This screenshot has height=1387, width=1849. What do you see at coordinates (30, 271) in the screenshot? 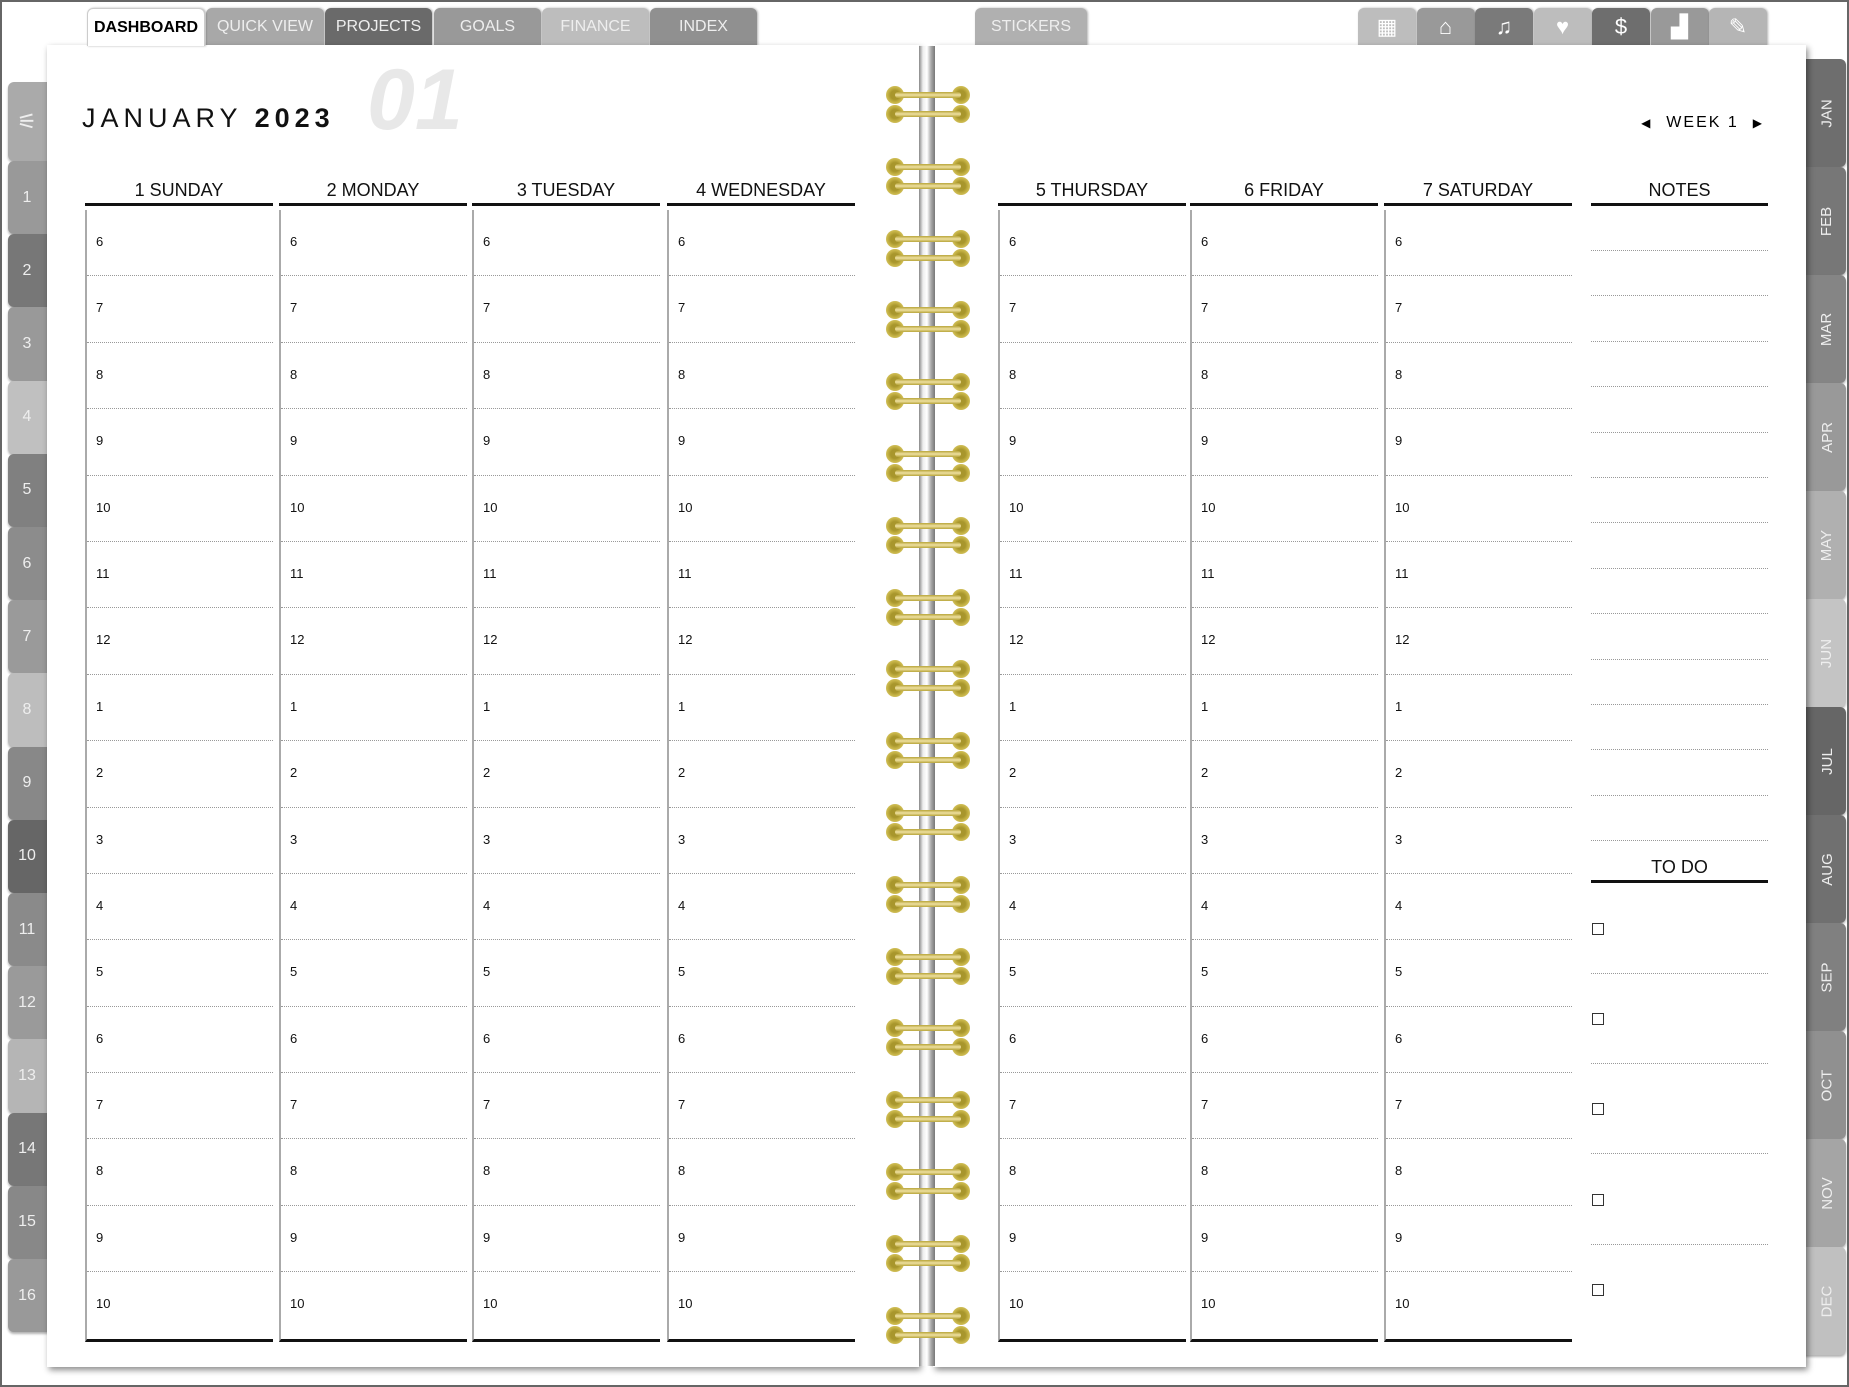
I see `page-tab-2: 2` at bounding box center [30, 271].